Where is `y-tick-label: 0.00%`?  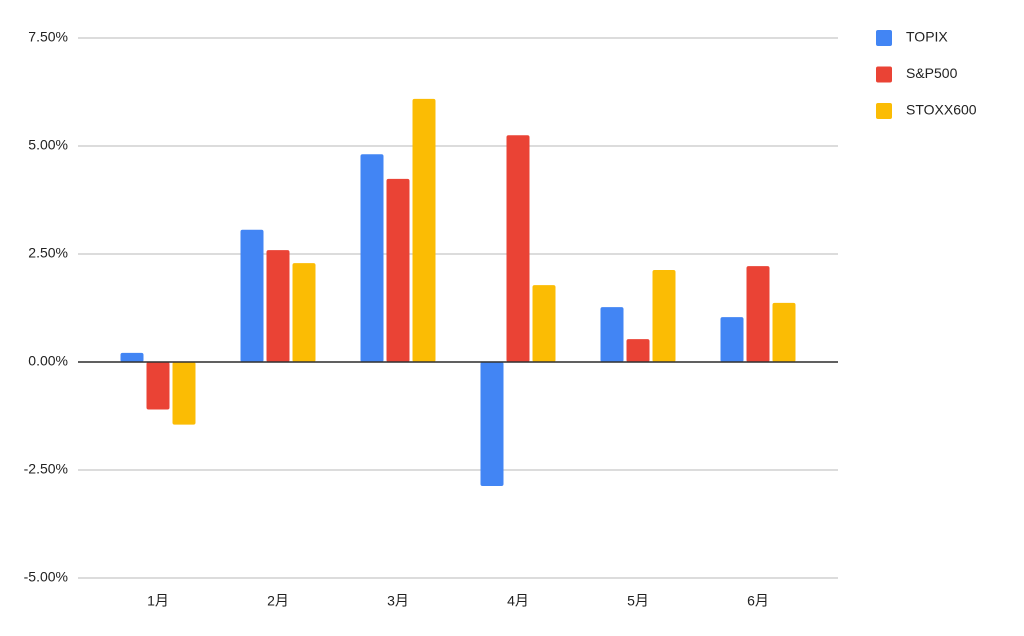 y-tick-label: 0.00% is located at coordinates (48, 361).